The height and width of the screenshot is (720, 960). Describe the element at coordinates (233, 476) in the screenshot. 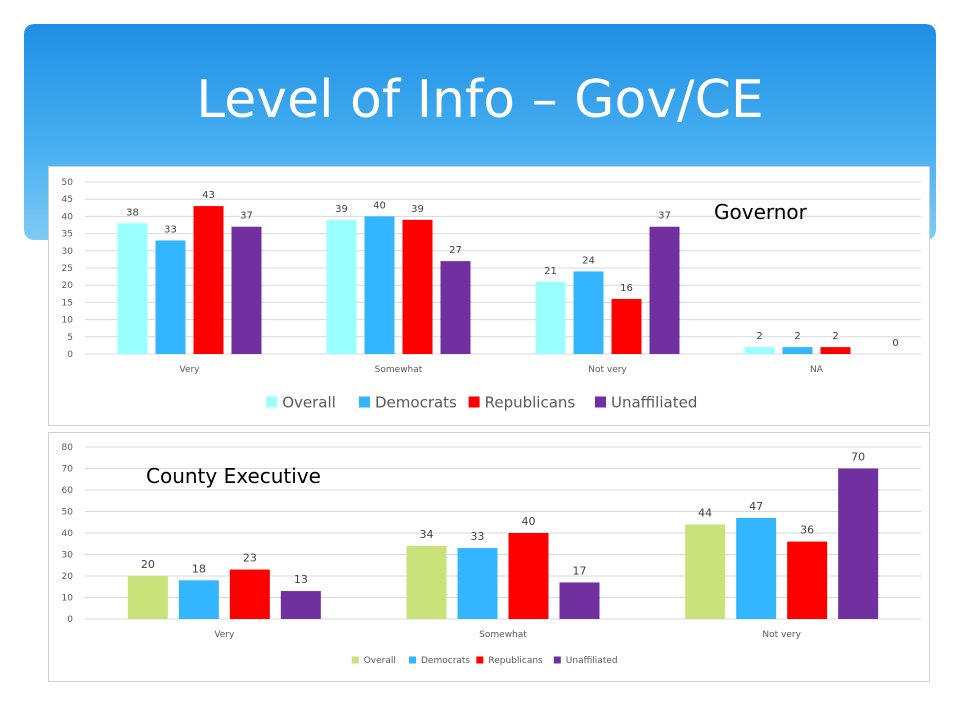

I see `county-executive-annotation: County Executive` at that location.